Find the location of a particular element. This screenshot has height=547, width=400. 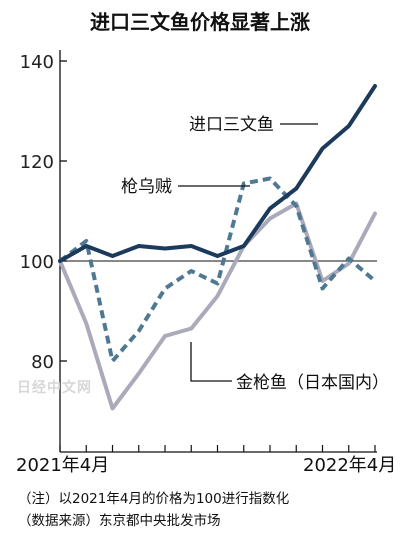

x-tick-label-start: 2021年4月 is located at coordinates (62, 465).